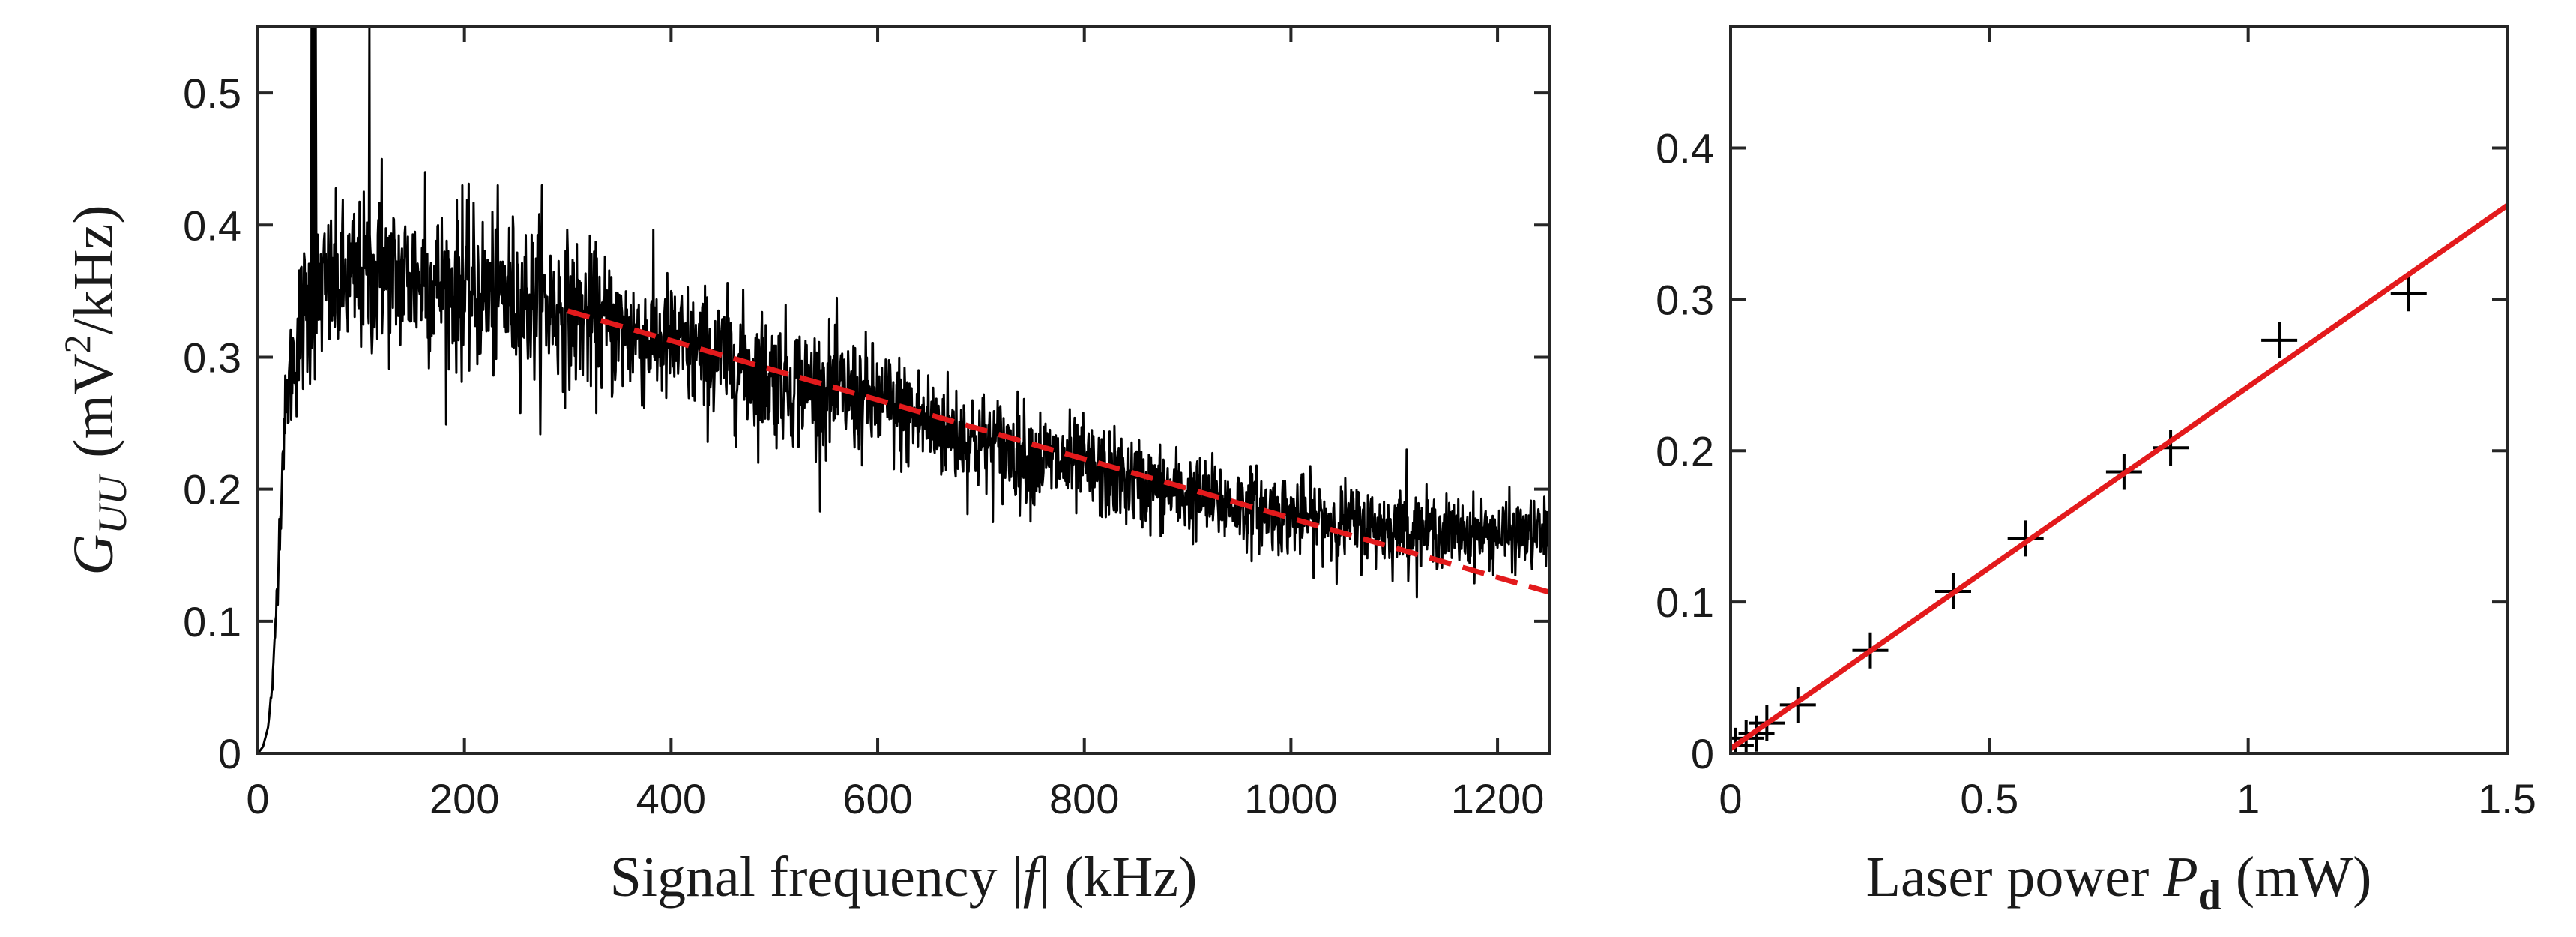  What do you see at coordinates (94, 555) in the screenshot?
I see `left-ylabel-var: G` at bounding box center [94, 555].